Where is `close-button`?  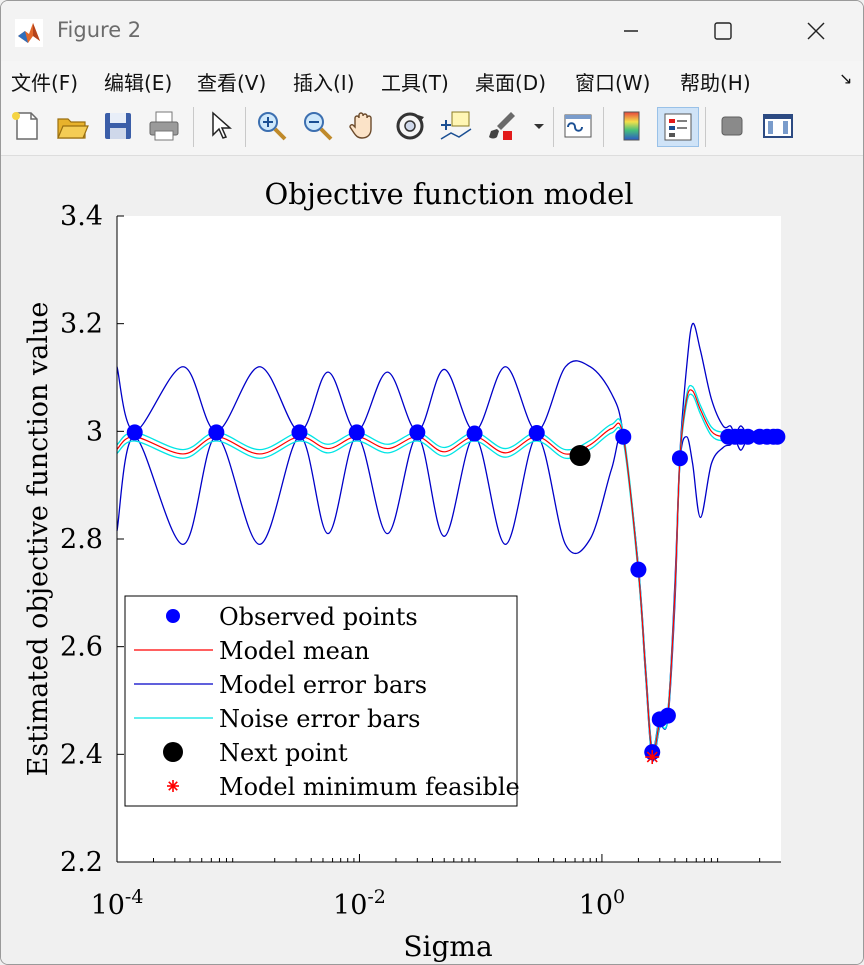
close-button is located at coordinates (816, 31).